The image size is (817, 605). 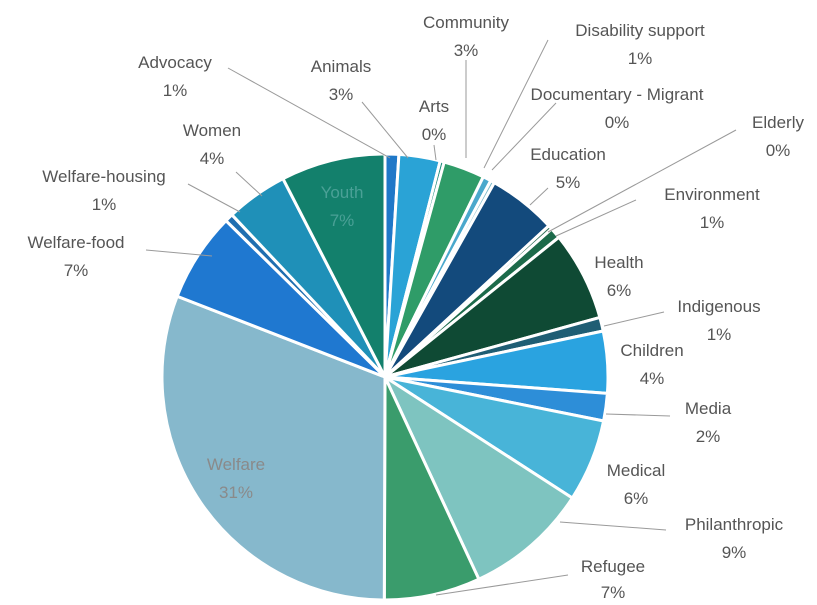 I want to click on slice-name-health: Health, so click(x=618, y=262).